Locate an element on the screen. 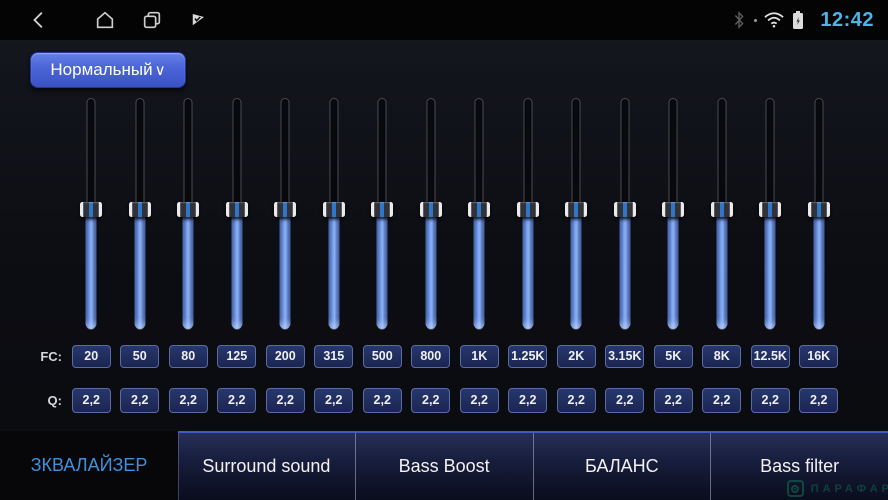  preset-dropdown-label: Нормальный is located at coordinates (101, 69).